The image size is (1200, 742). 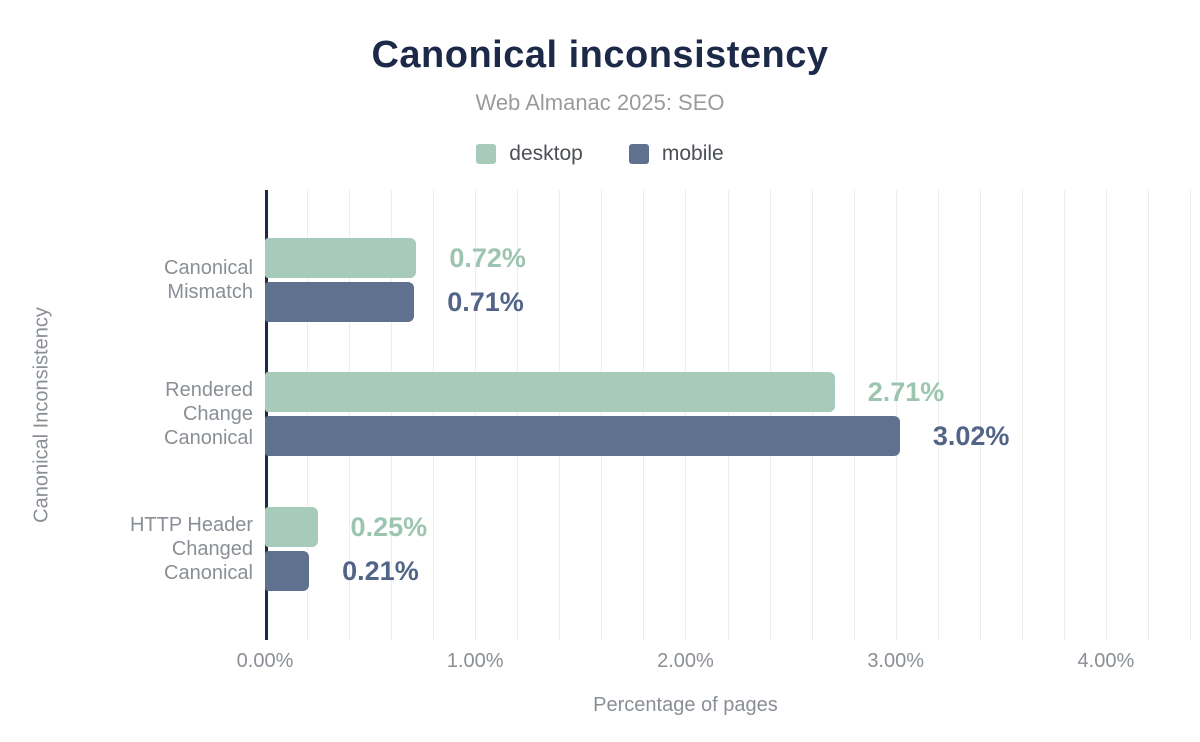 I want to click on bar-value-label-mobile-2: 3.02%, so click(x=971, y=436).